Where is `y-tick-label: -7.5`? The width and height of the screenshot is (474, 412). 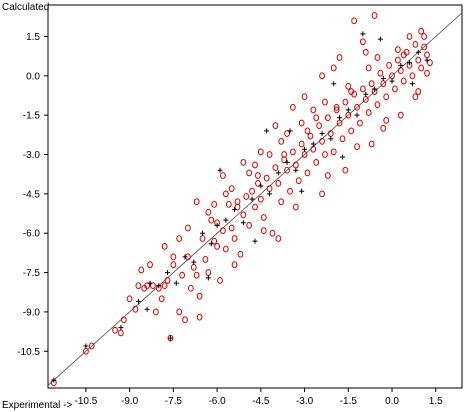
y-tick-label: -7.5 is located at coordinates (32, 273).